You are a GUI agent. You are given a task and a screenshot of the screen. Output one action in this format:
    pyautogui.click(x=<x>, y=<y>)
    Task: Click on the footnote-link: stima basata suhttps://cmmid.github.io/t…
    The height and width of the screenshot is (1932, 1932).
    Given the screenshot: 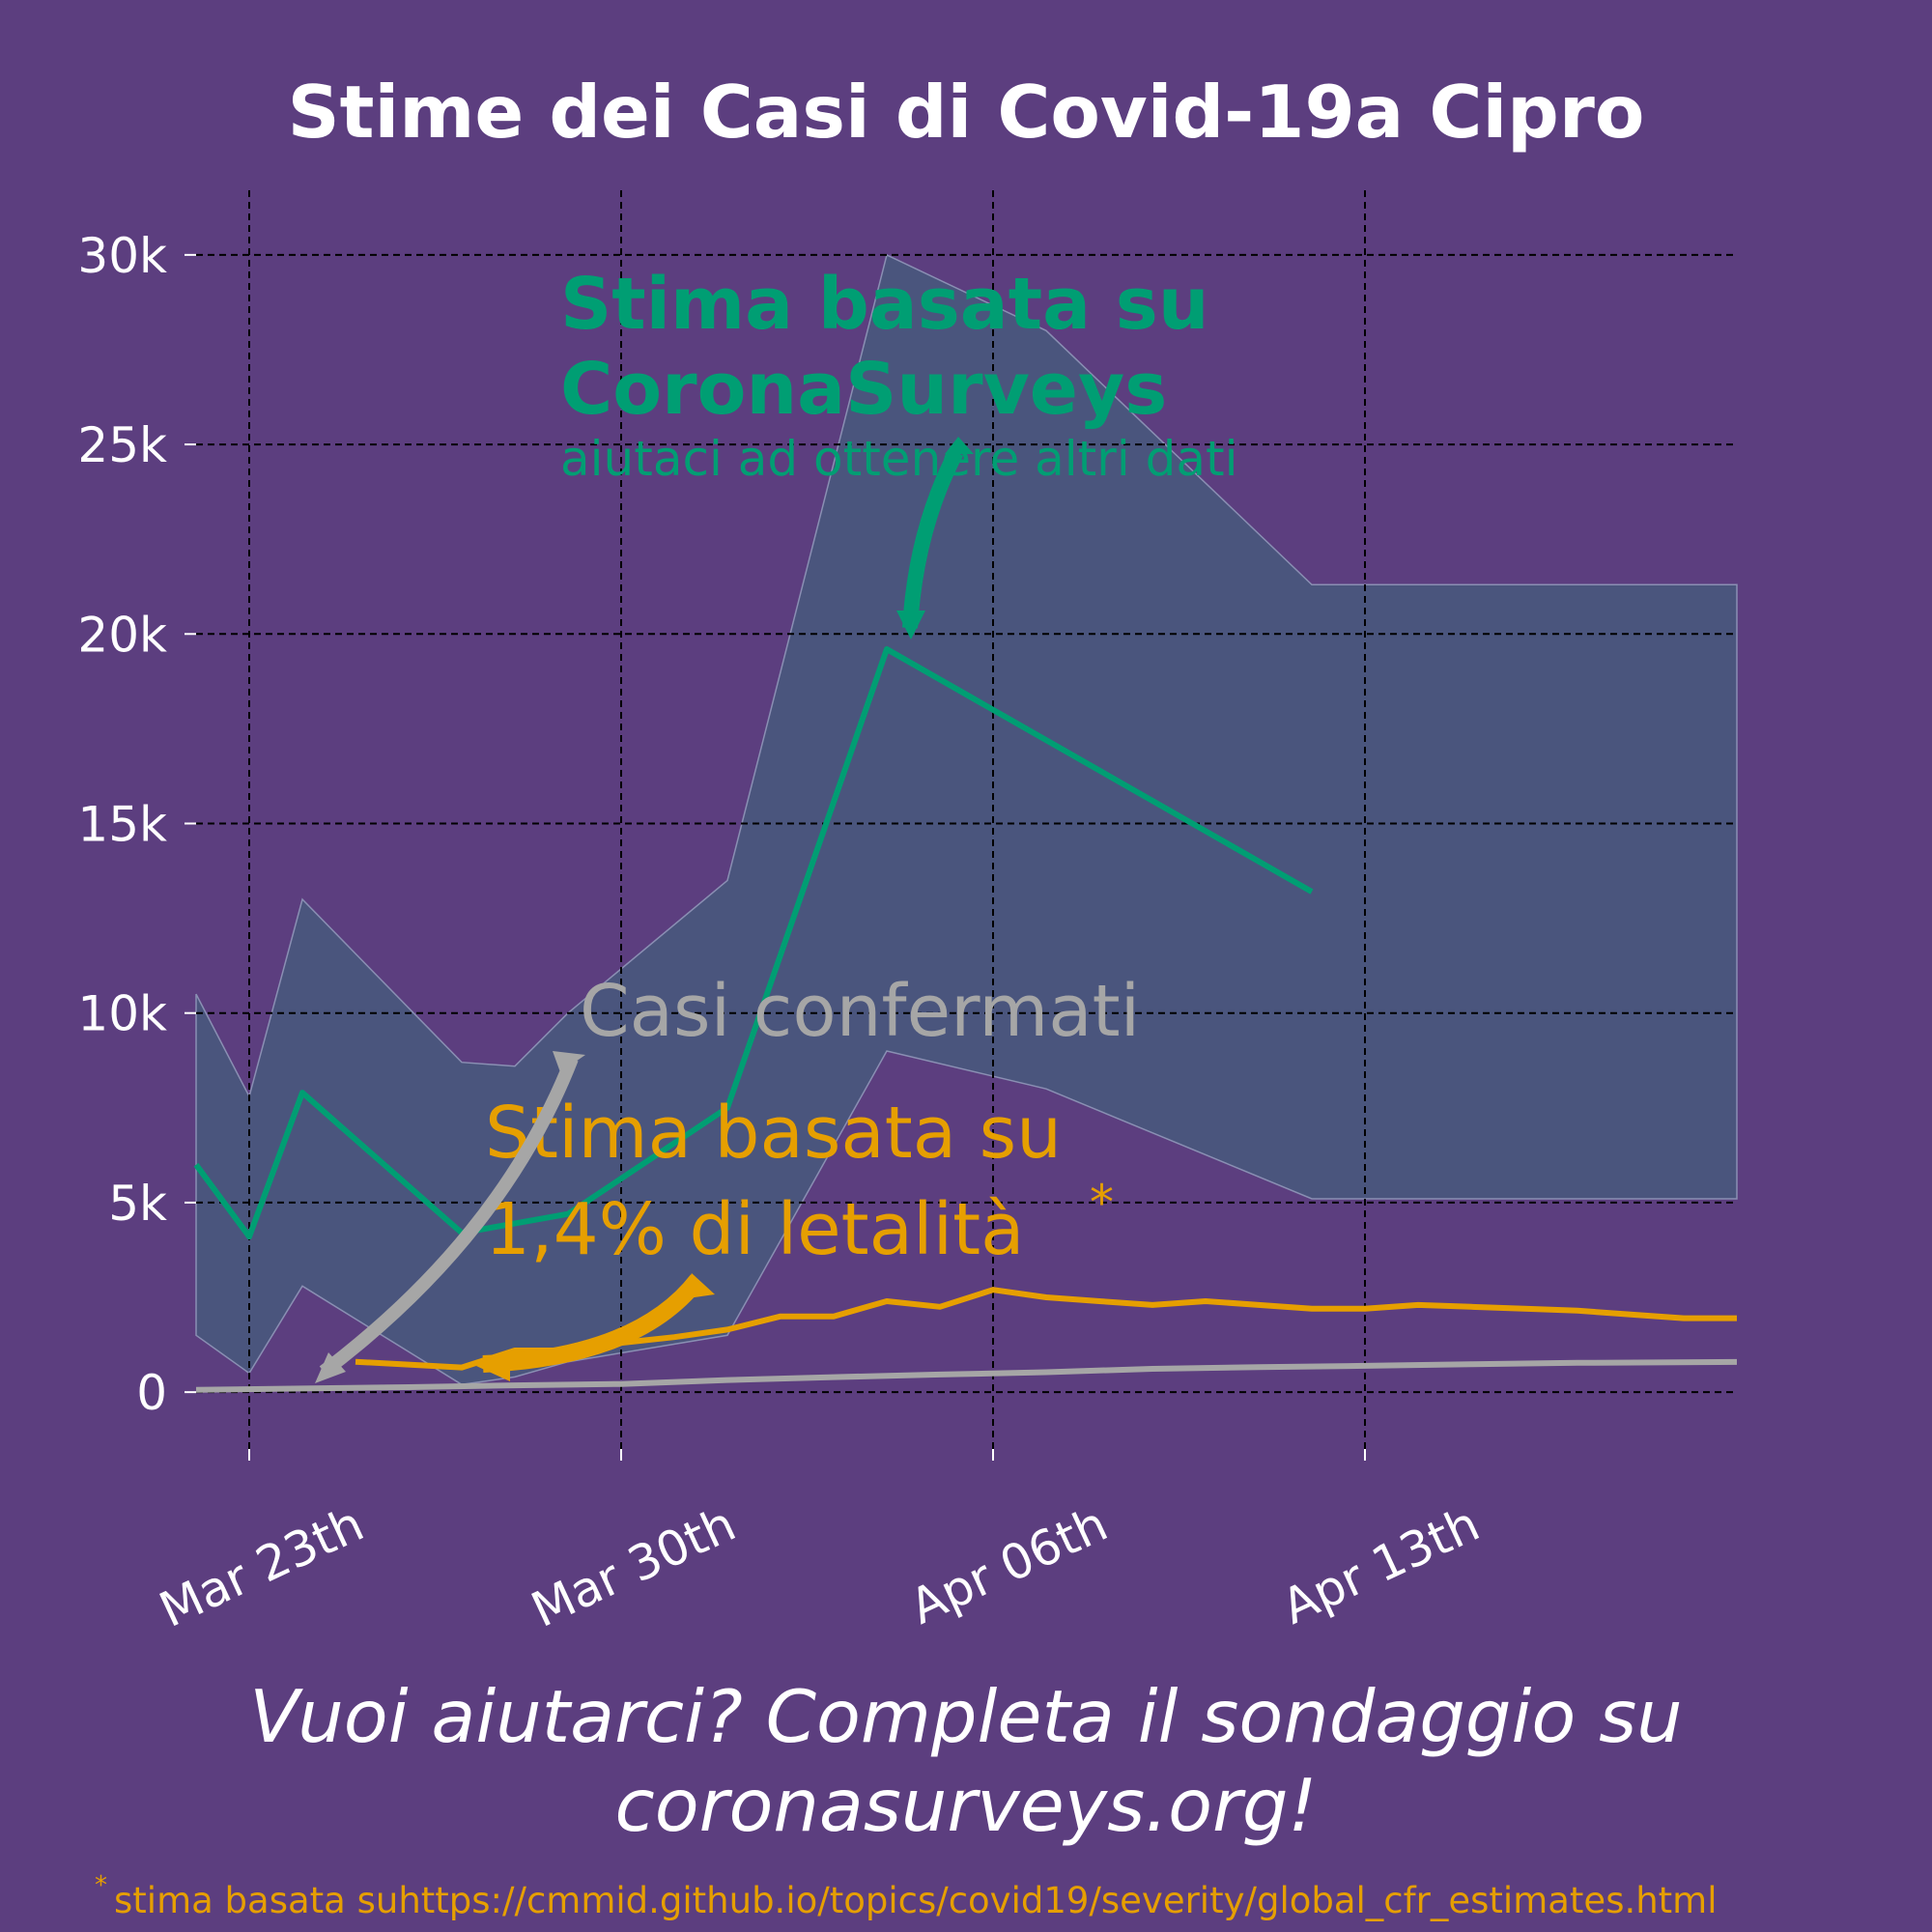 What is the action you would take?
    pyautogui.click(x=916, y=1900)
    